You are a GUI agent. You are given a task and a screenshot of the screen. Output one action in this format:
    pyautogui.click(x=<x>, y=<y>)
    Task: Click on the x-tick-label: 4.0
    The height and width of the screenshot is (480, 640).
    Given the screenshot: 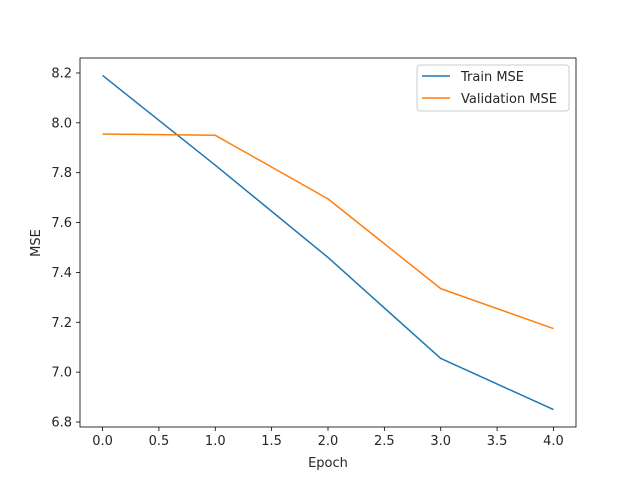 What is the action you would take?
    pyautogui.click(x=553, y=441)
    